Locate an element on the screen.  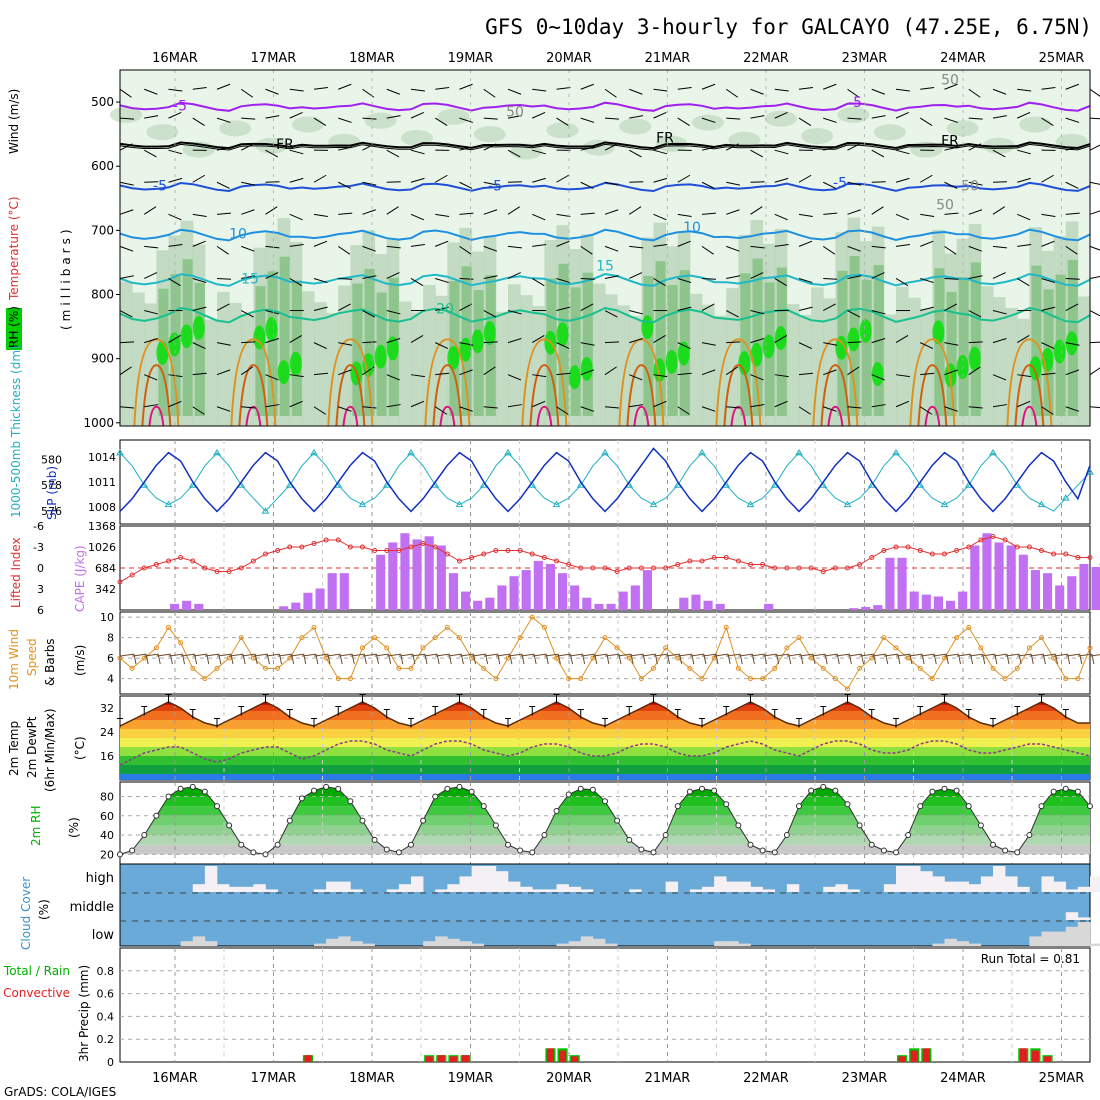
rh-band is located at coordinates (605, 811).